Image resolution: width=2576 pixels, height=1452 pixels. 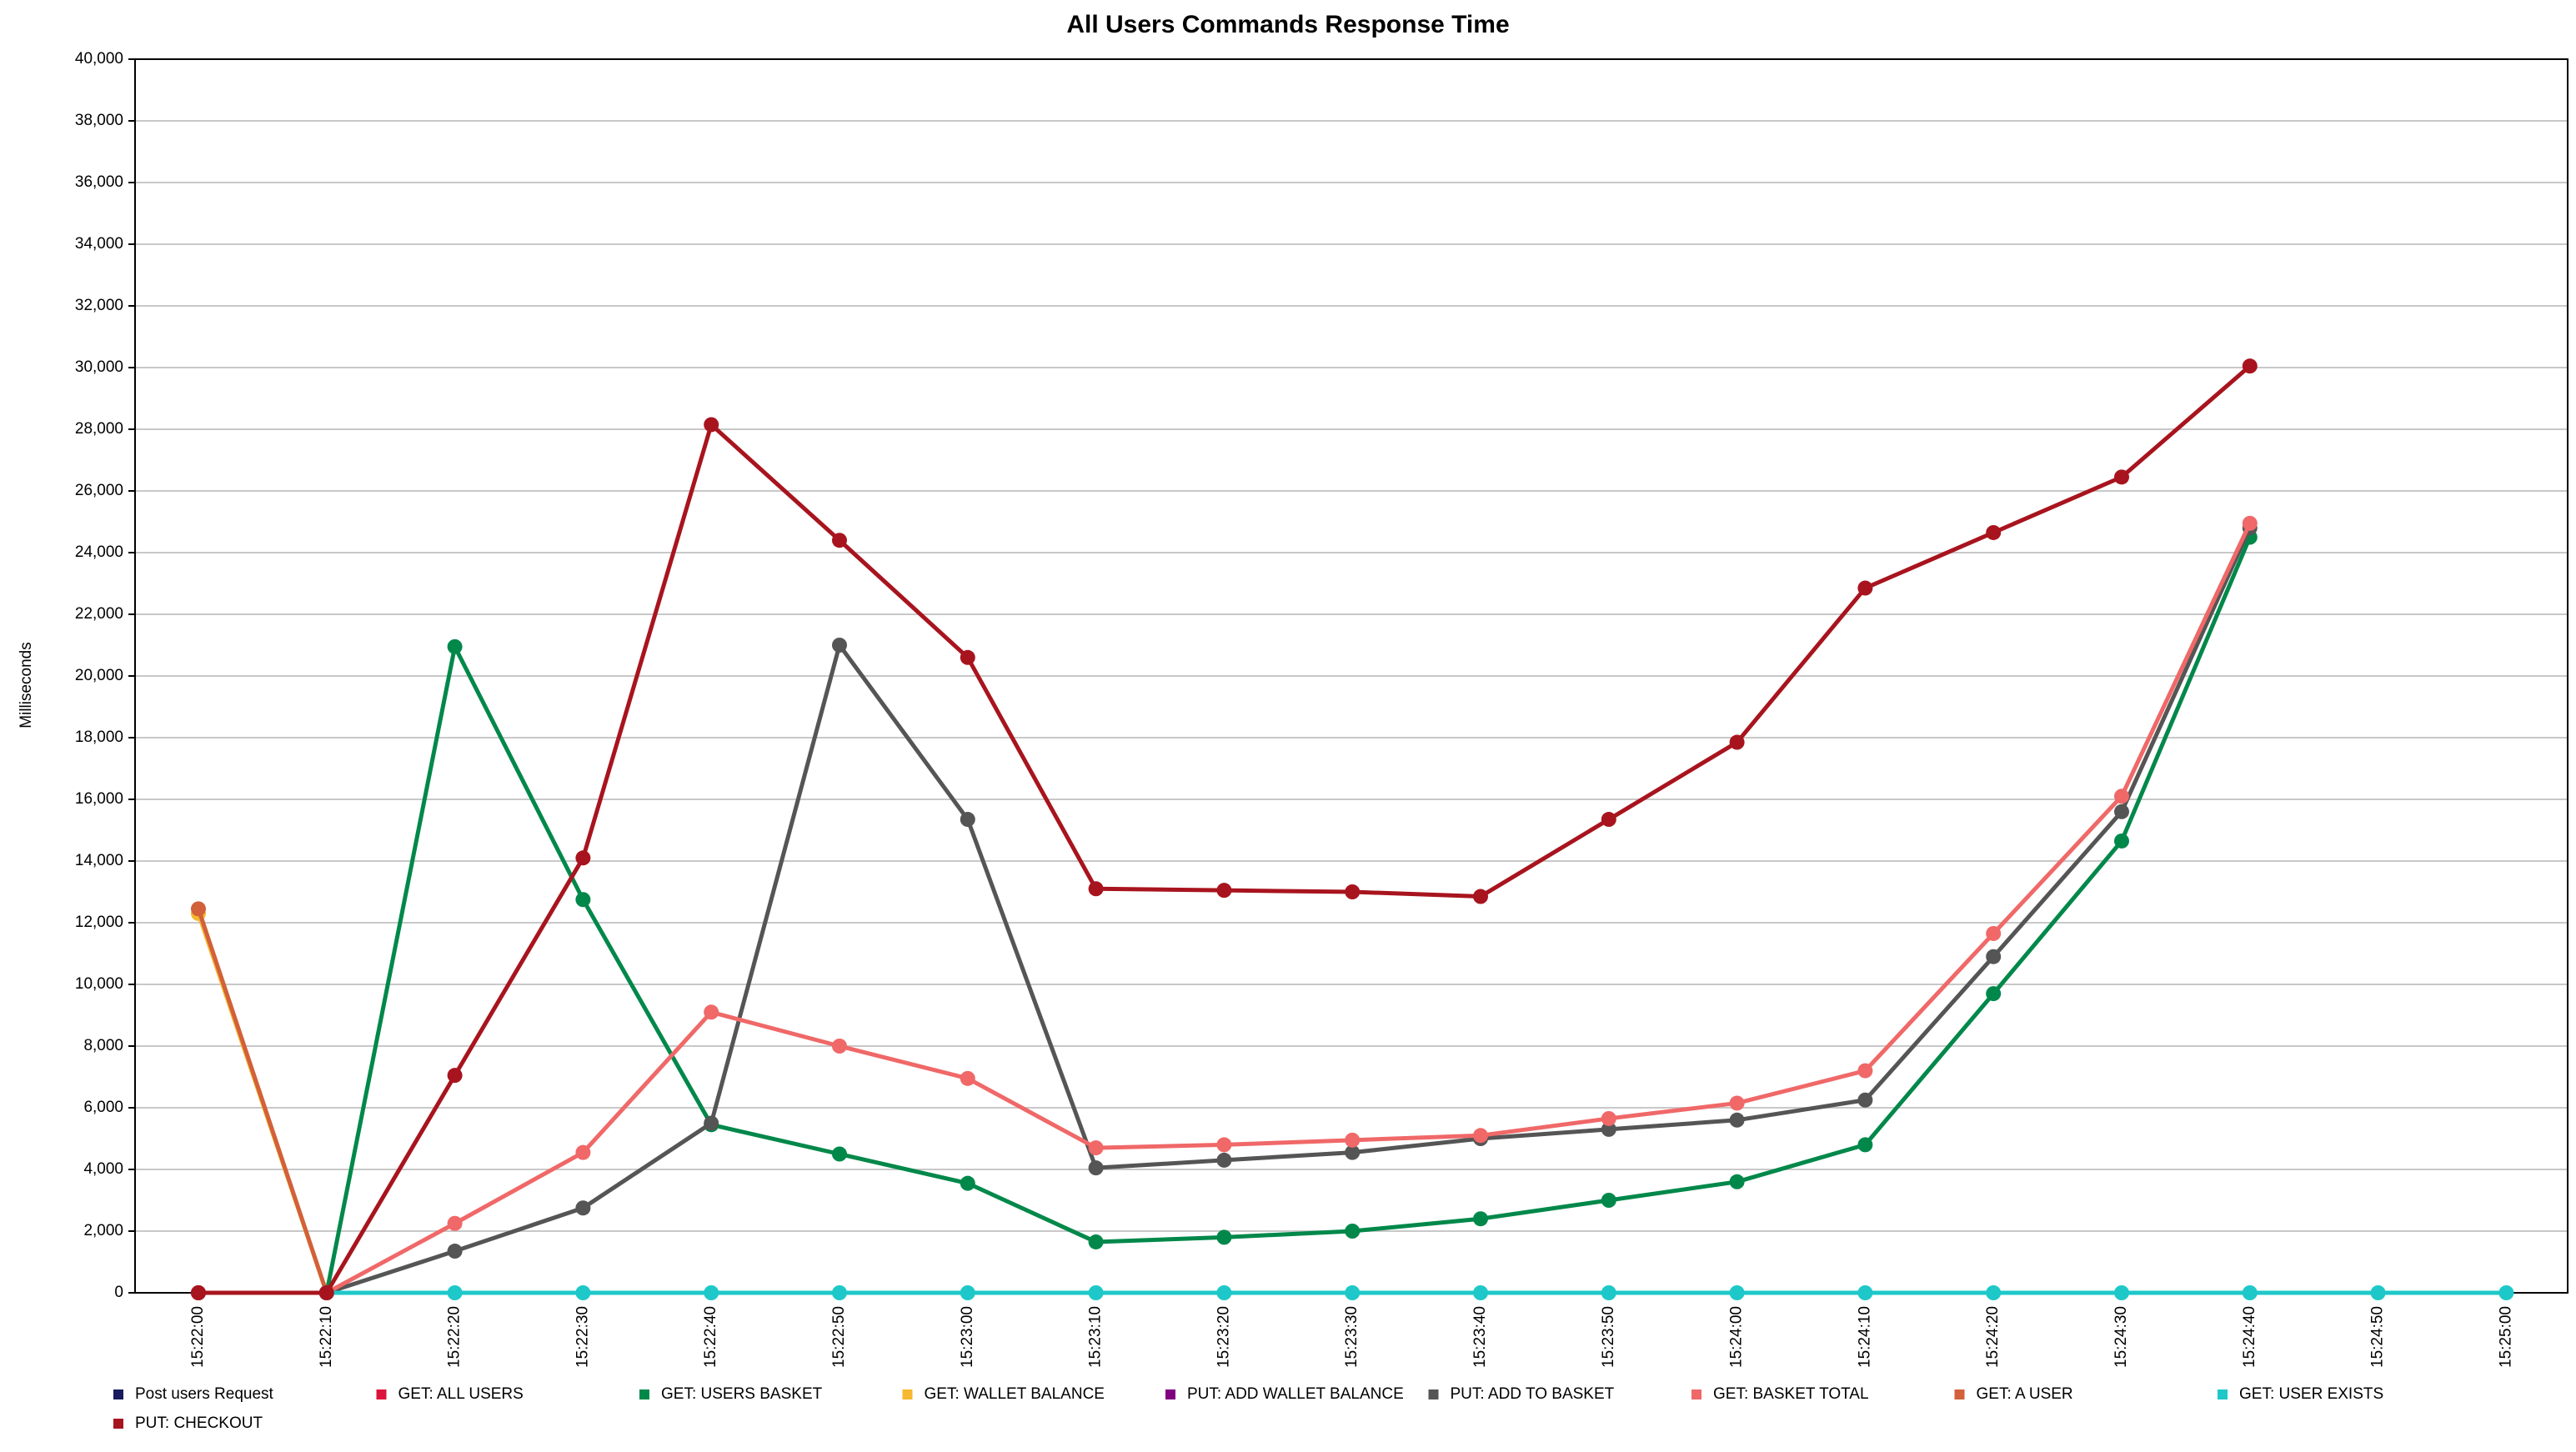 What do you see at coordinates (839, 1337) in the screenshot?
I see `x-tick-label: 15:22:50` at bounding box center [839, 1337].